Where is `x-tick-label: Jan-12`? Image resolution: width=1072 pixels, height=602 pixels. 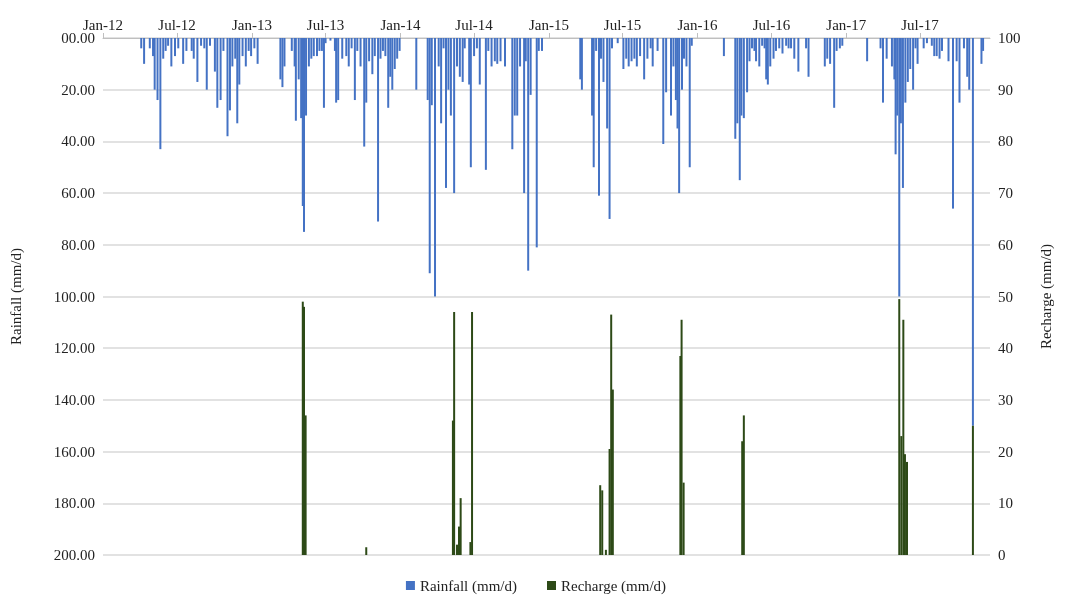 x-tick-label: Jan-12 is located at coordinates (103, 24).